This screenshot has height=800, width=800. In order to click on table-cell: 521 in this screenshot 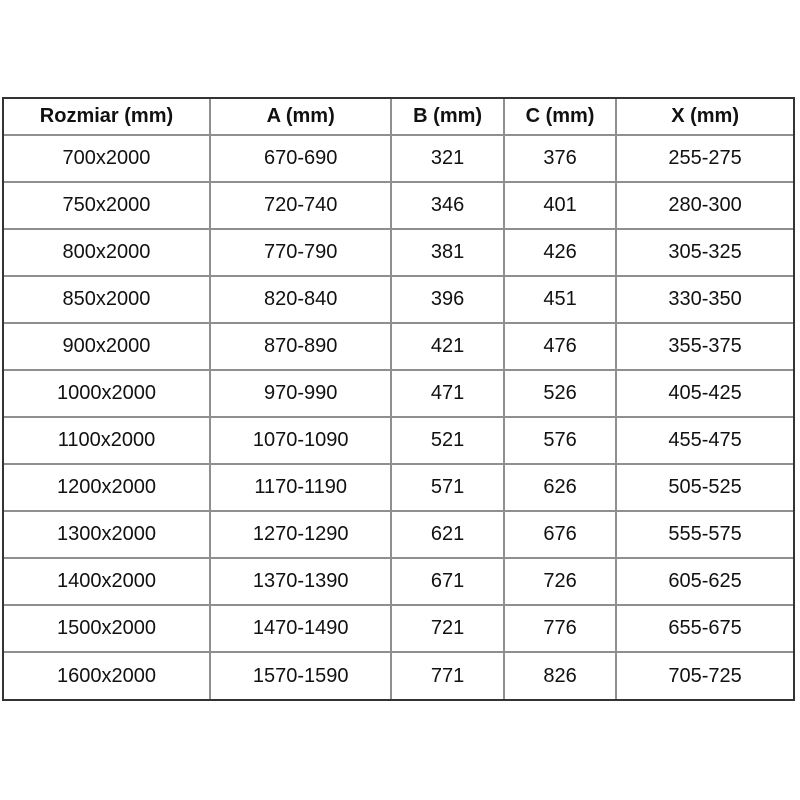, I will do `click(447, 440)`.